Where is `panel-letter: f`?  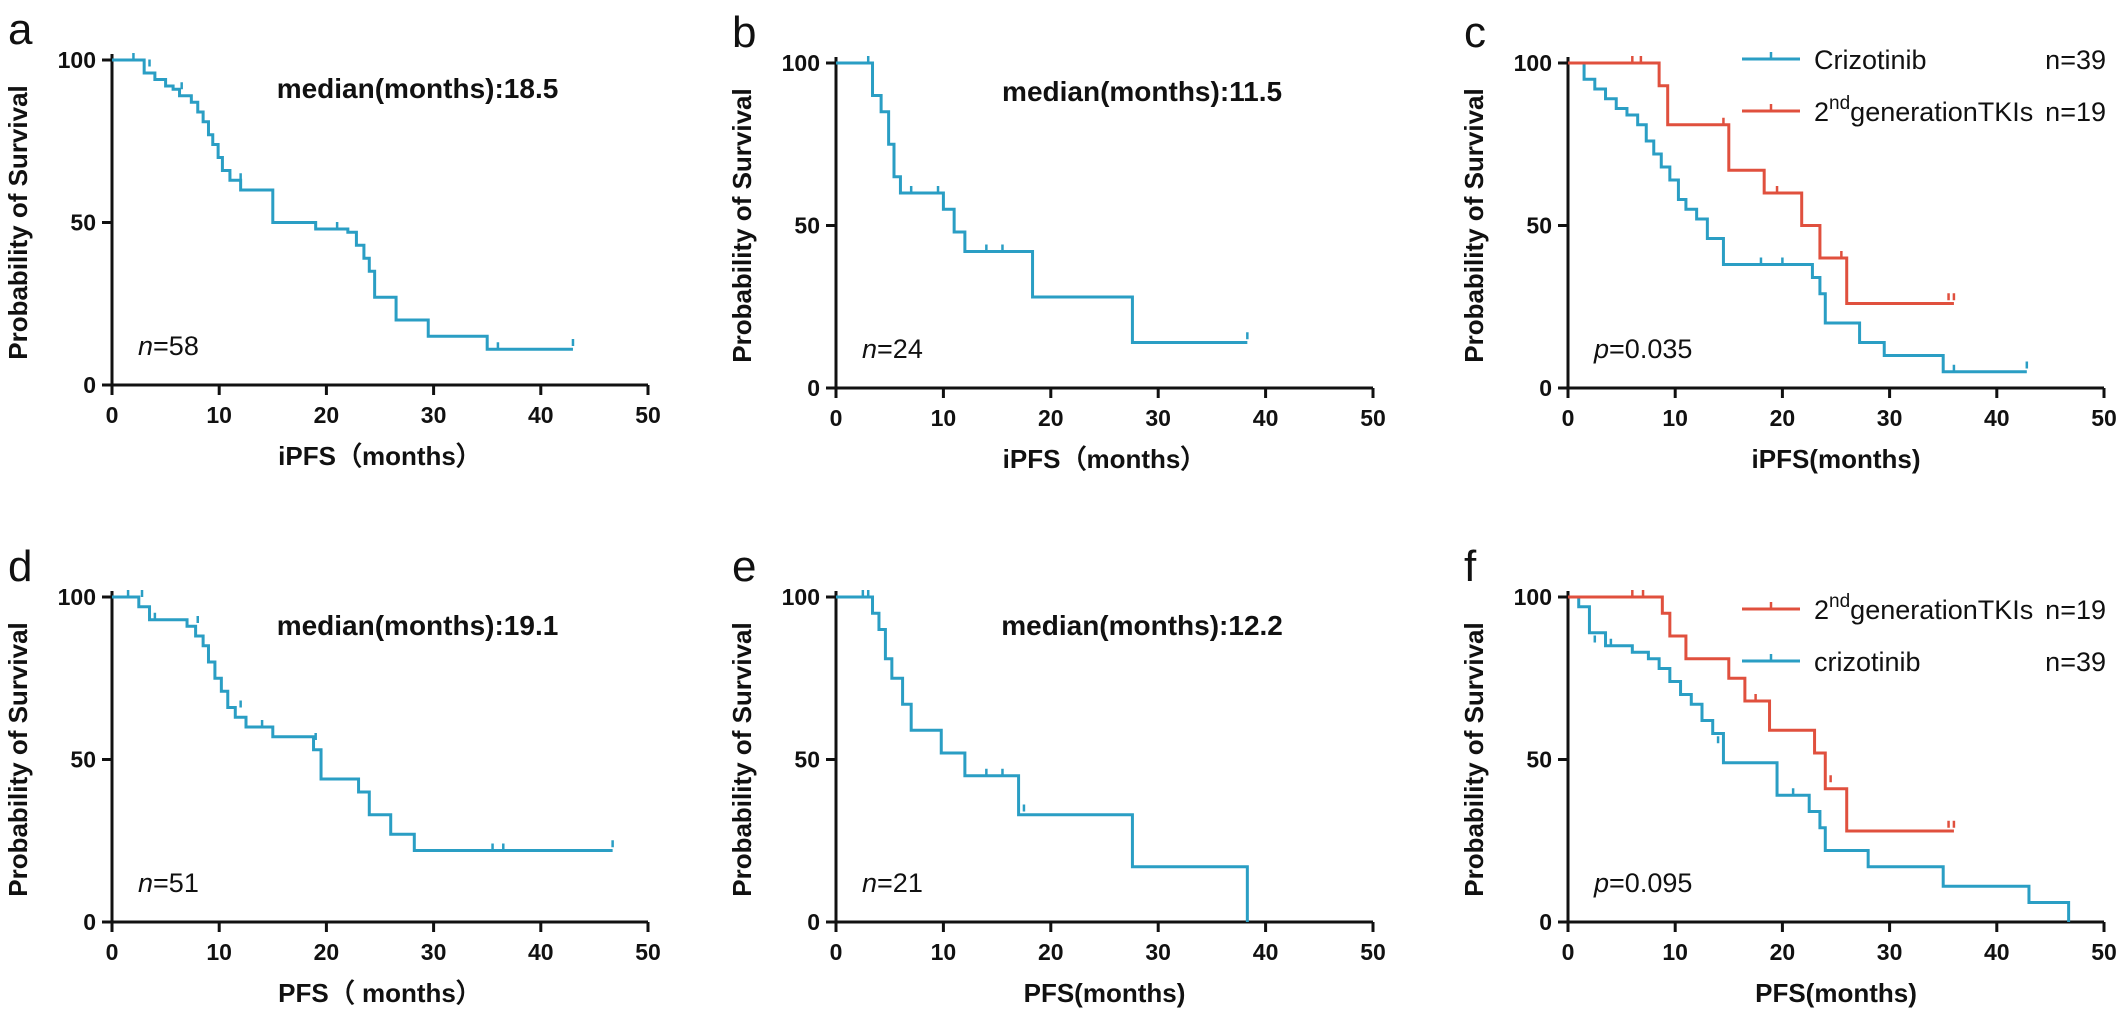 panel-letter: f is located at coordinates (1470, 566).